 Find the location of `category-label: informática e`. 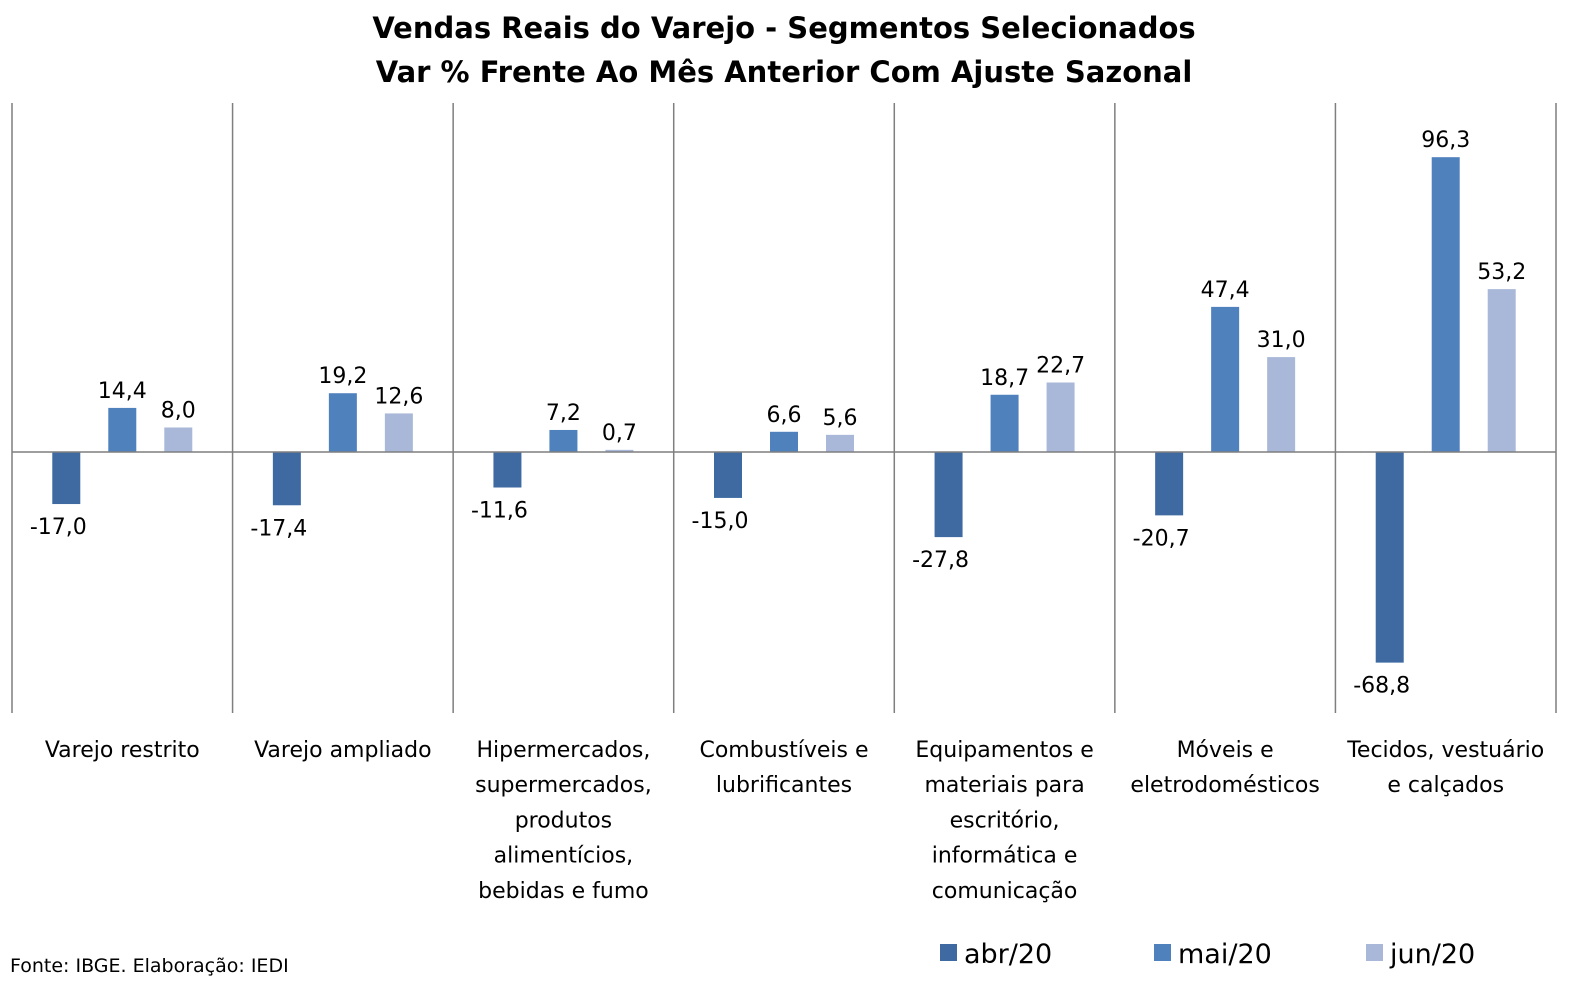

category-label: informática e is located at coordinates (1005, 856).